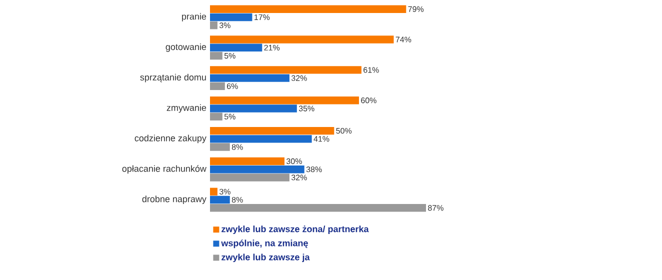 The width and height of the screenshot is (662, 280). Describe the element at coordinates (368, 101) in the screenshot. I see `data-label: 60%` at that location.